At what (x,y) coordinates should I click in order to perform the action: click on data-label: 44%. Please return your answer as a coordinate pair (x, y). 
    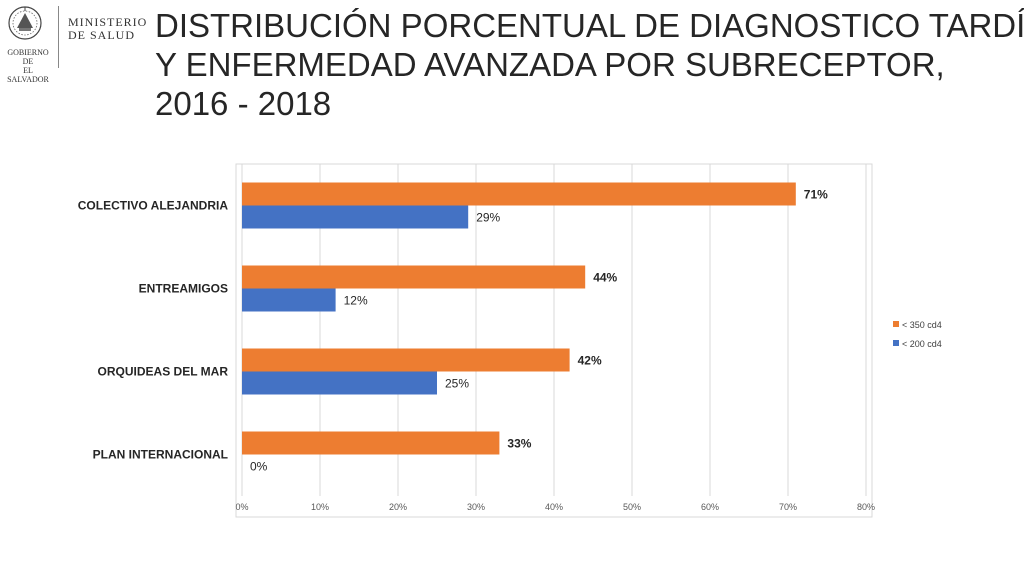
    Looking at the image, I should click on (605, 278).